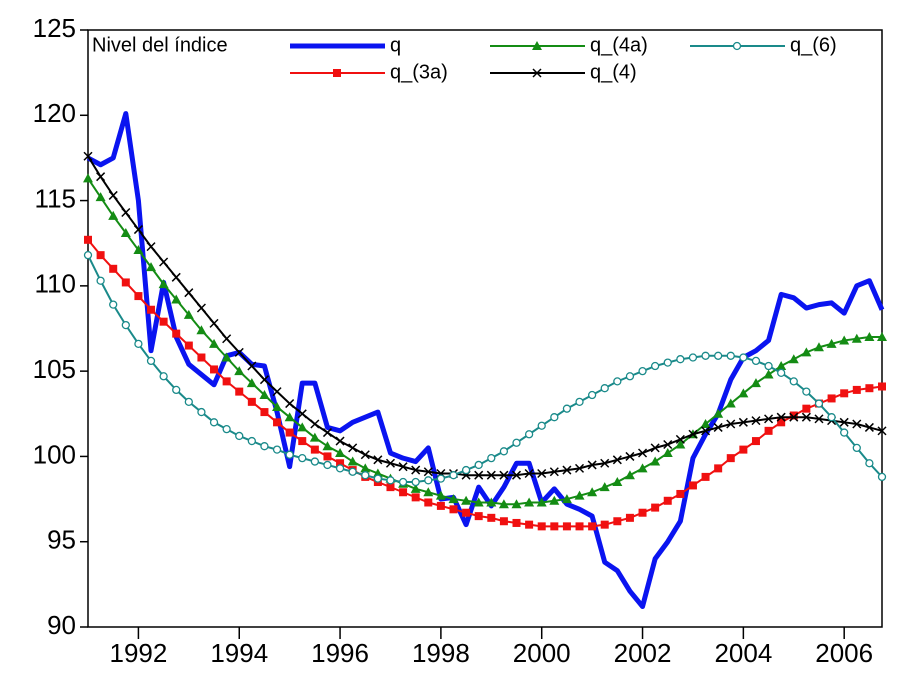  What do you see at coordinates (160, 45) in the screenshot?
I see `chart-title: Nivel del índice` at bounding box center [160, 45].